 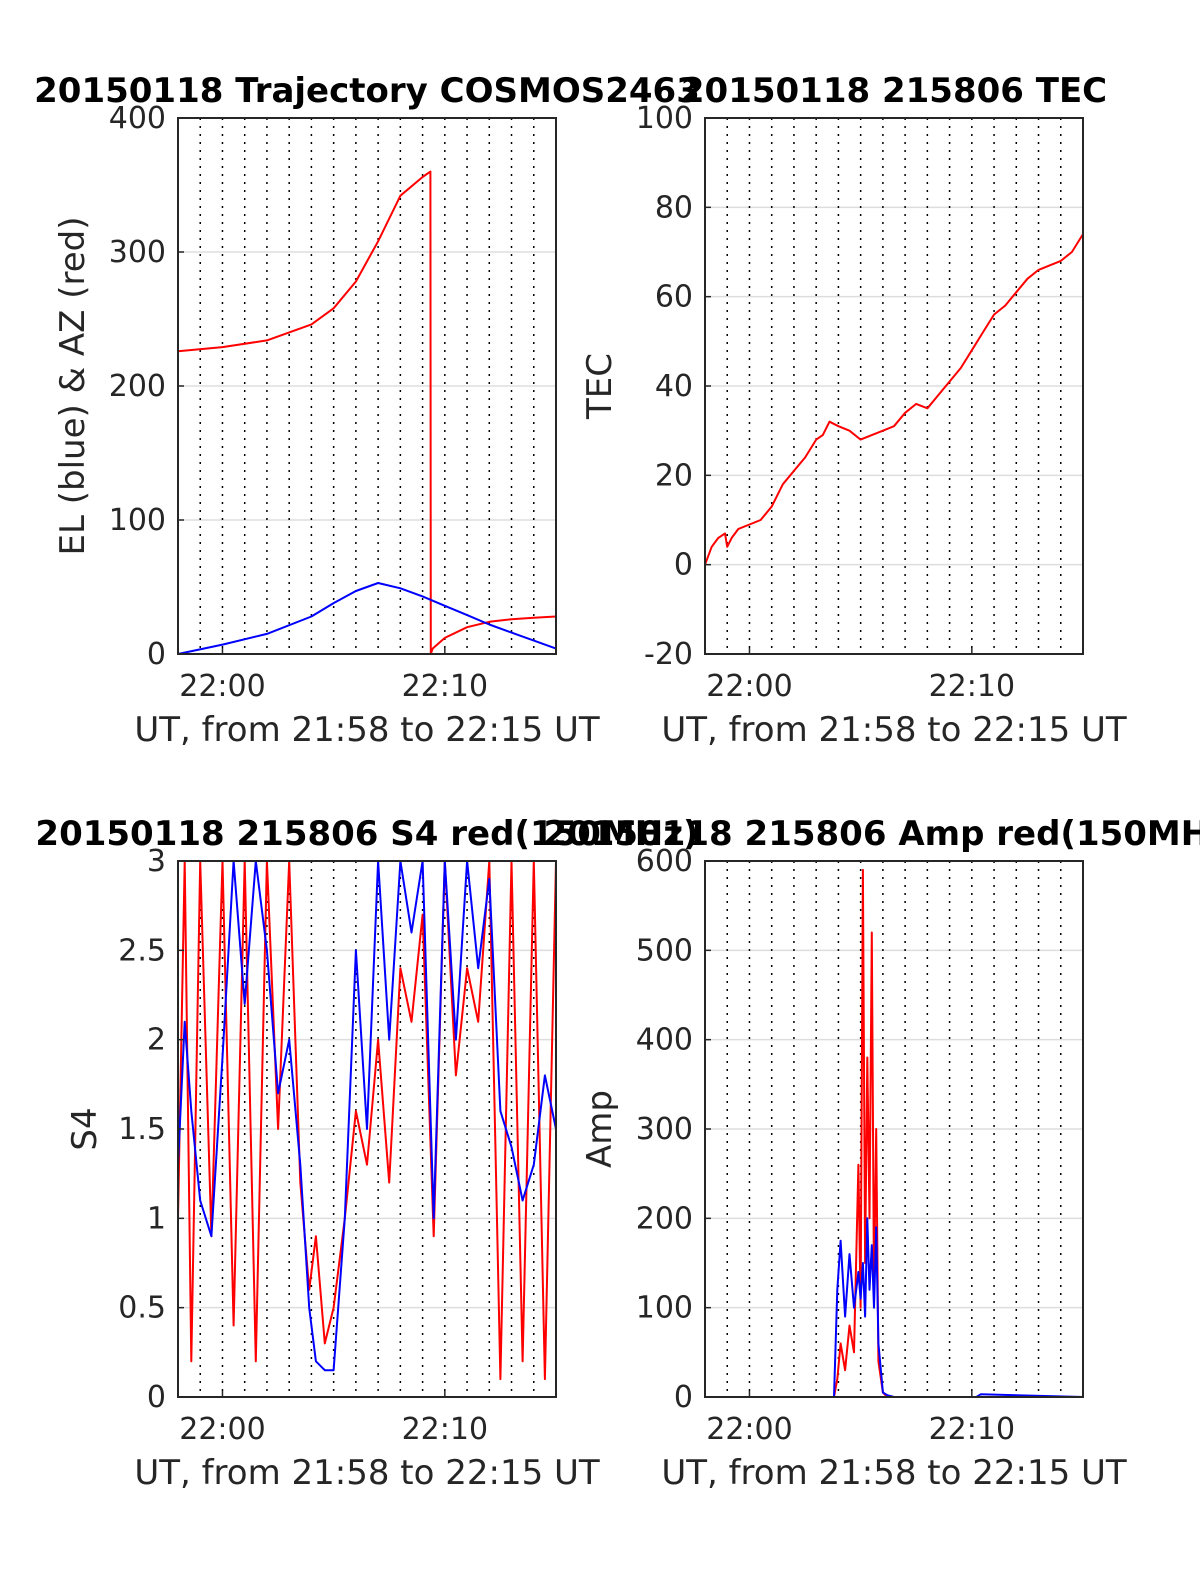 I want to click on y-axis-label: Amp, so click(x=600, y=1129).